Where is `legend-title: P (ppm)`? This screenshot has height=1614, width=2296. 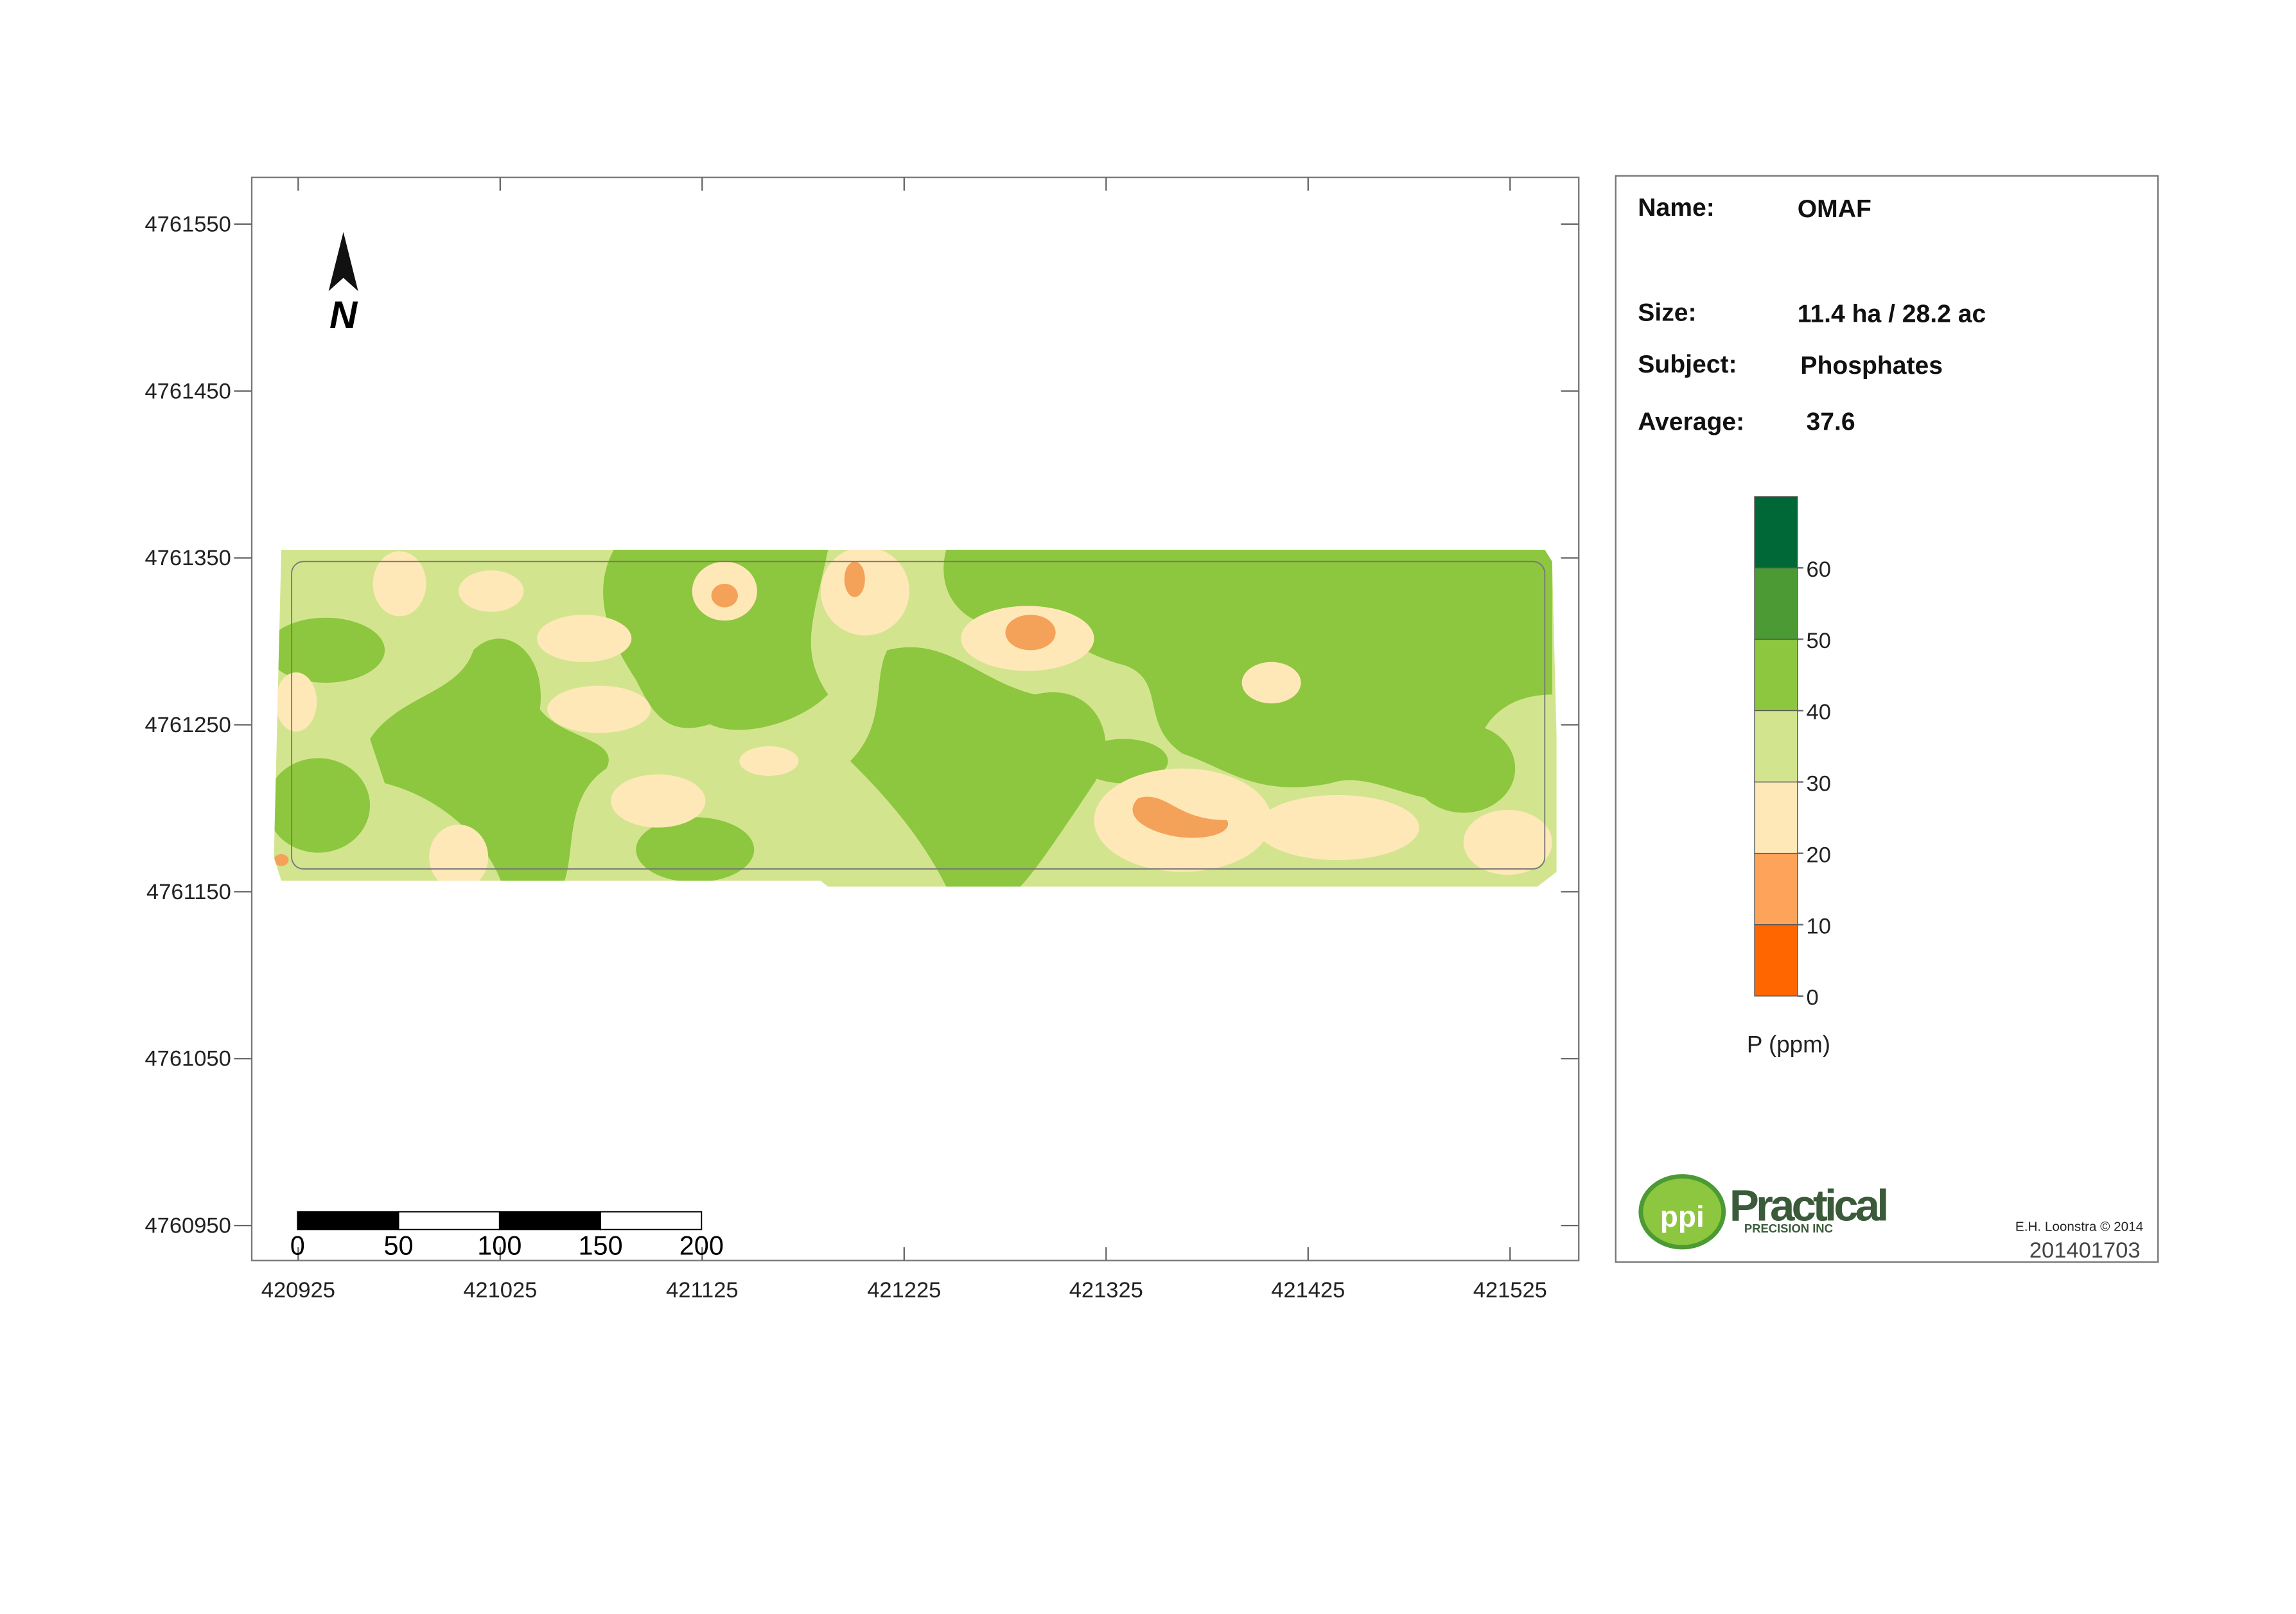 legend-title: P (ppm) is located at coordinates (1788, 1044).